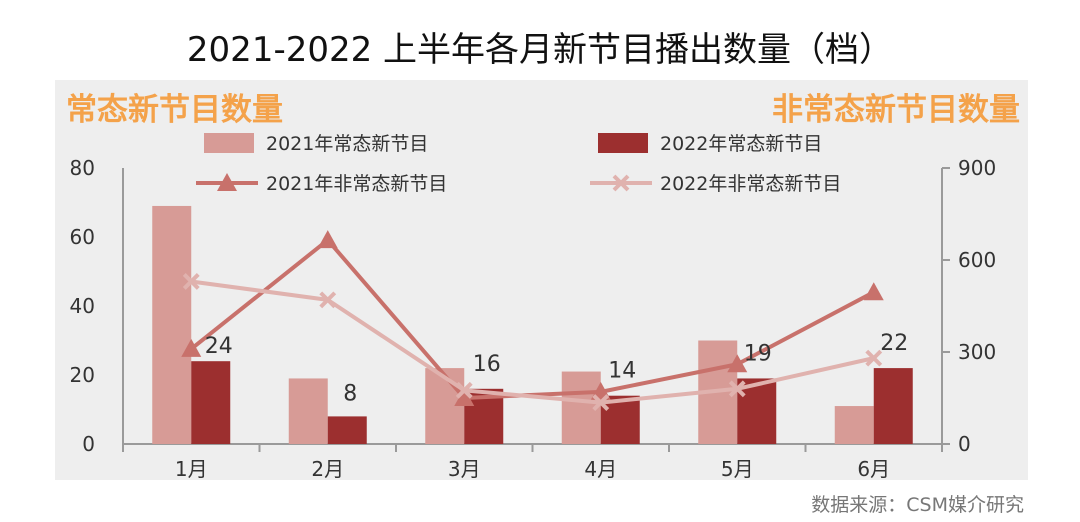 The width and height of the screenshot is (1080, 522). What do you see at coordinates (741, 144) in the screenshot?
I see `legend-label: 2022年常态新节目` at bounding box center [741, 144].